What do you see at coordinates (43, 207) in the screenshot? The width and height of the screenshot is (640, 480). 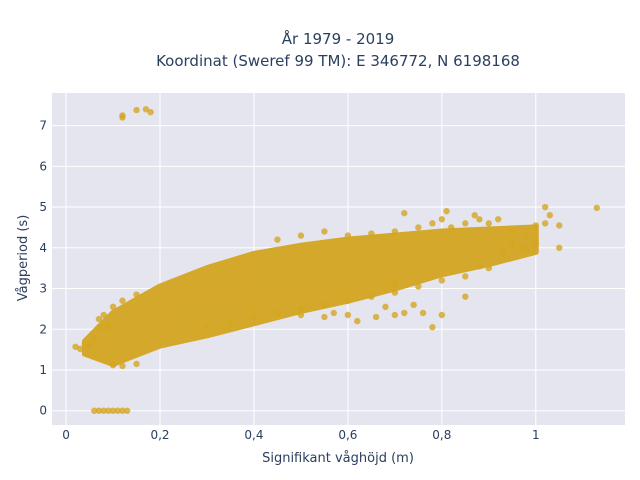 I see `y-tick-label: 5` at bounding box center [43, 207].